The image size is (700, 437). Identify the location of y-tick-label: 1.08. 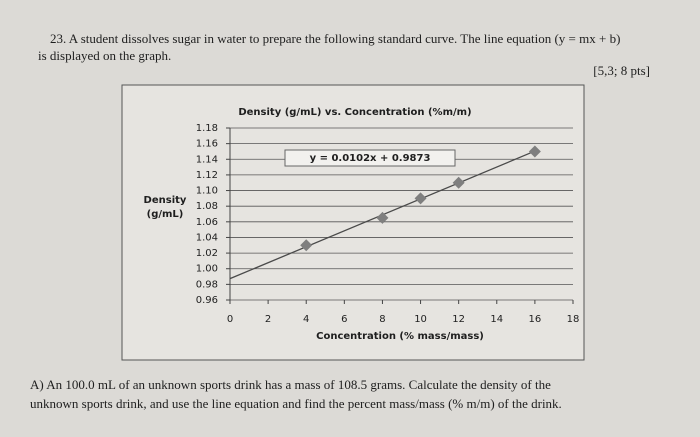
(207, 206).